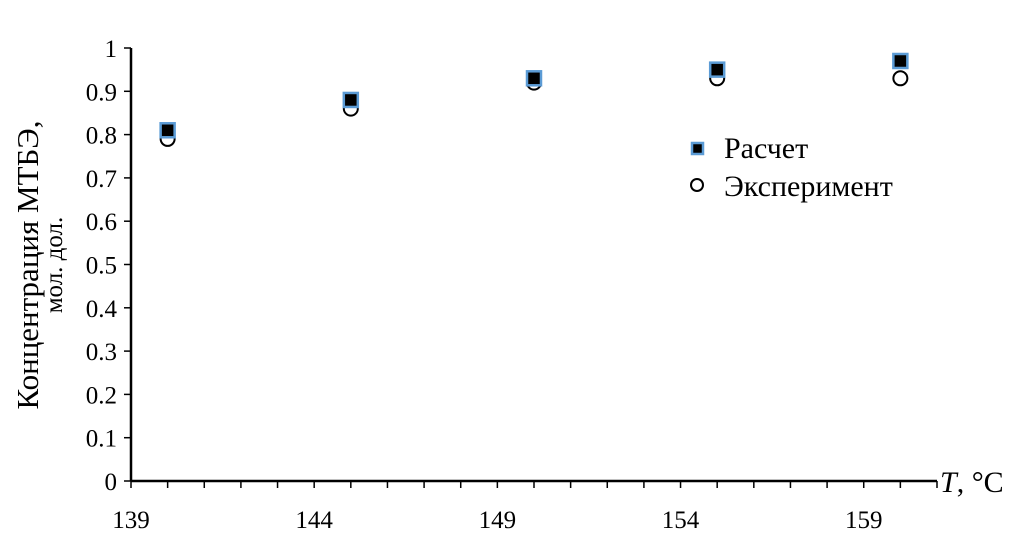  What do you see at coordinates (791, 167) in the screenshot?
I see `legend: Расчет Эксперимент` at bounding box center [791, 167].